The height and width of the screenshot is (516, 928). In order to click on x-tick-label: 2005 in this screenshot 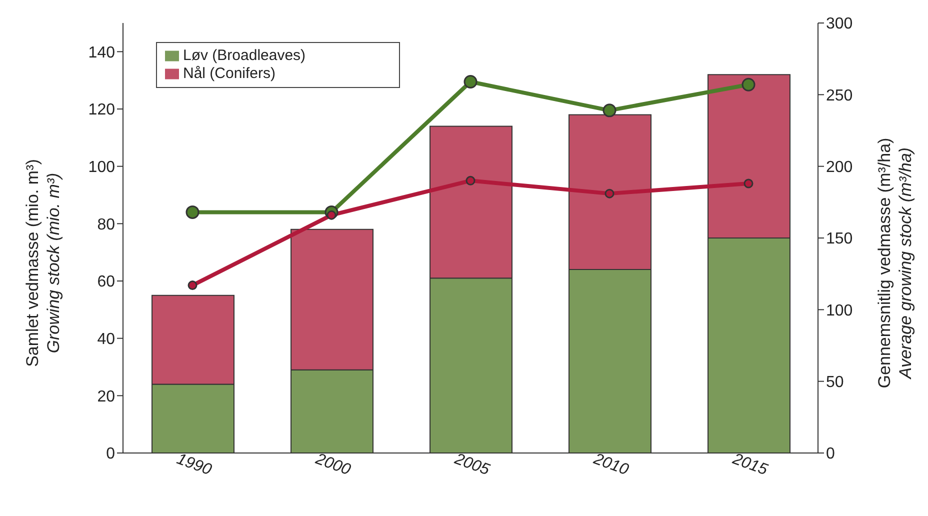, I will do `click(471, 464)`.